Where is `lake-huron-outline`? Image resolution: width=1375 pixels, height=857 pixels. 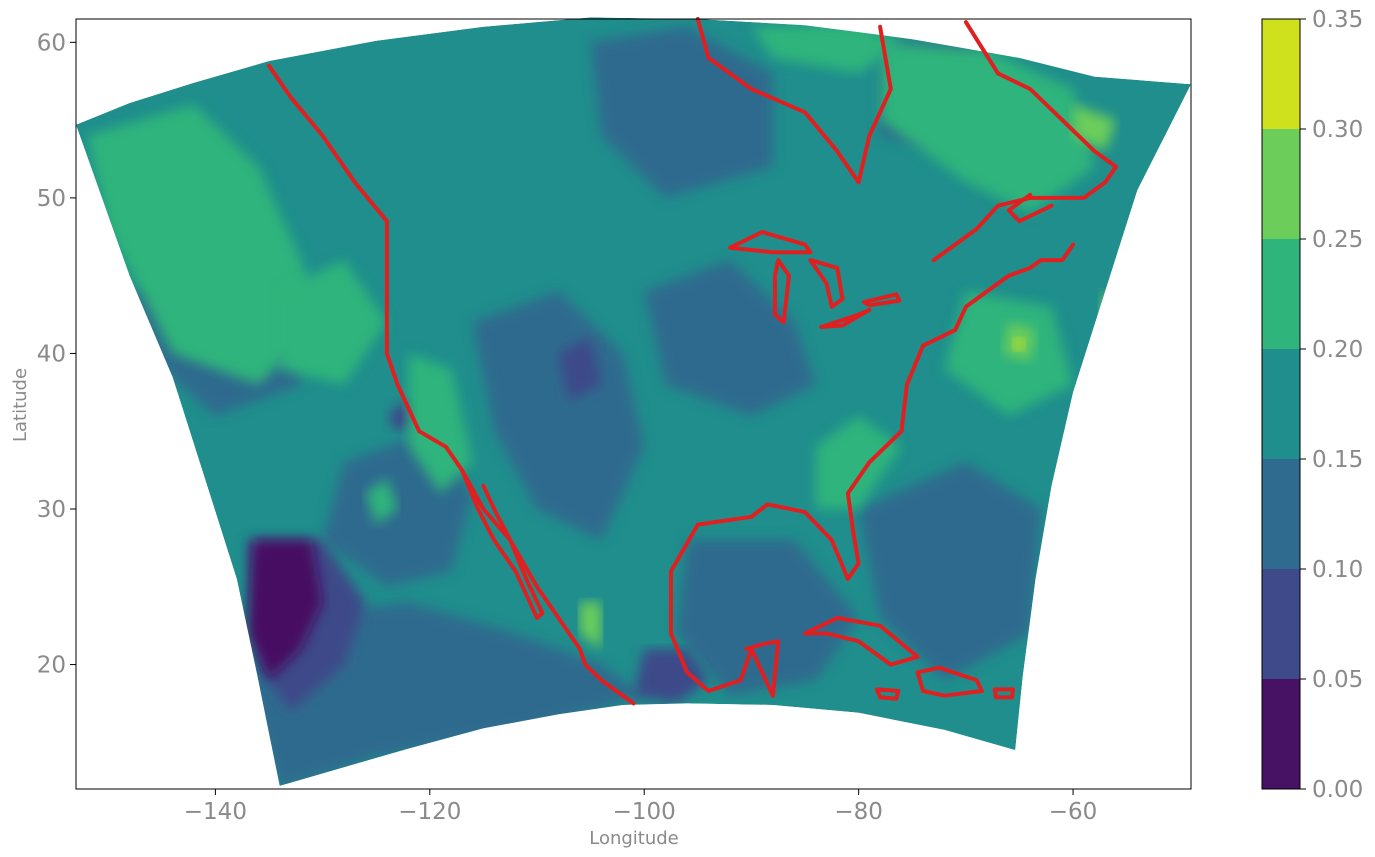 lake-huron-outline is located at coordinates (826, 283).